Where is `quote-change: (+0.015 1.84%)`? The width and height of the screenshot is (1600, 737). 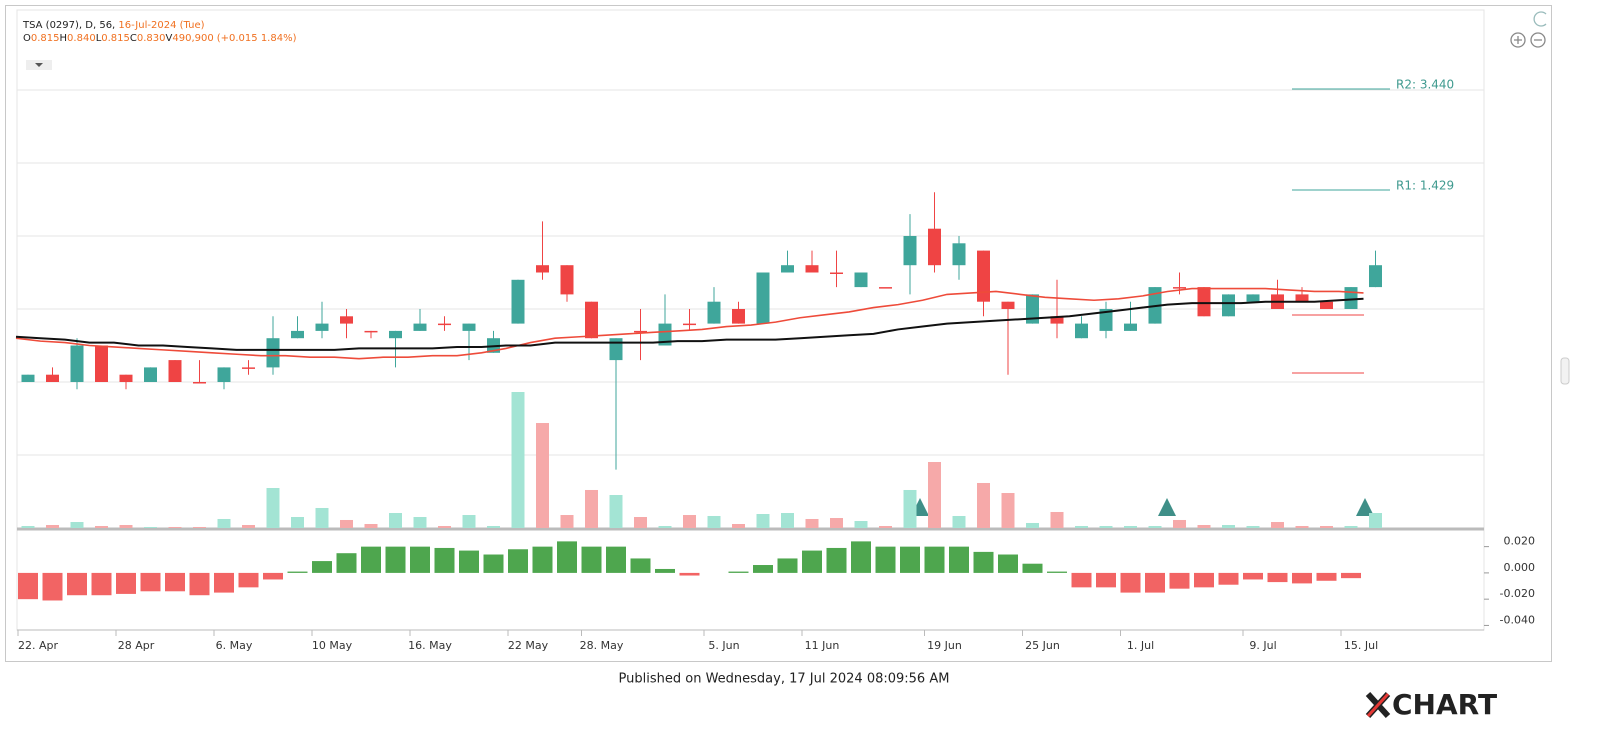 quote-change: (+0.015 1.84%) is located at coordinates (257, 38).